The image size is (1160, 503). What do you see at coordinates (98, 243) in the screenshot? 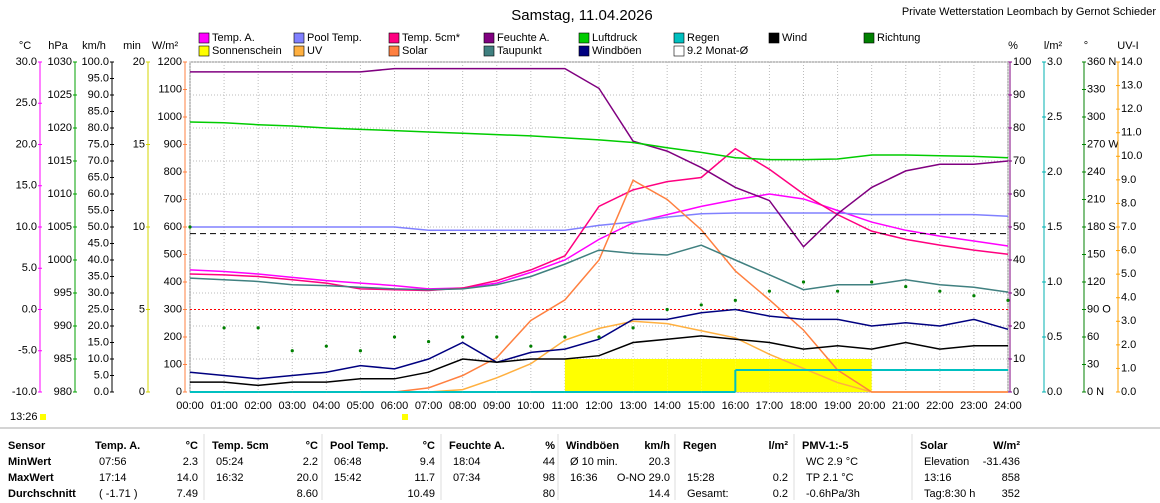
I see `y-tick-label: 45.0` at bounding box center [98, 243].